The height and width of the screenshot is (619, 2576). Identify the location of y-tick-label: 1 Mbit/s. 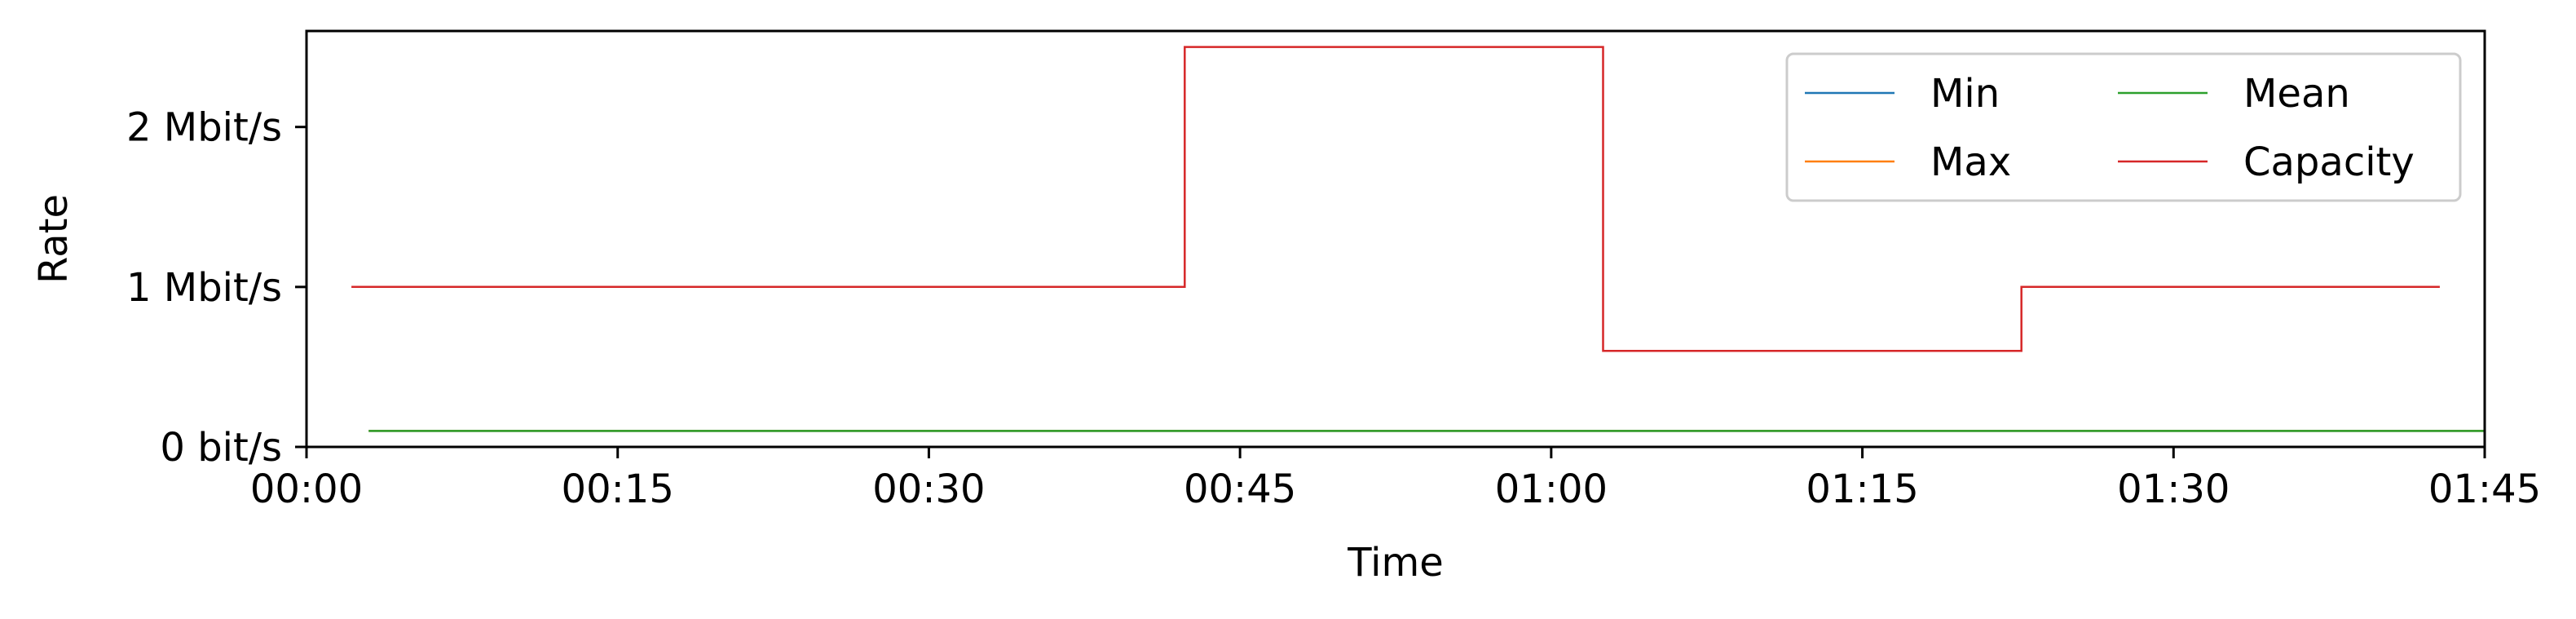
(204, 288).